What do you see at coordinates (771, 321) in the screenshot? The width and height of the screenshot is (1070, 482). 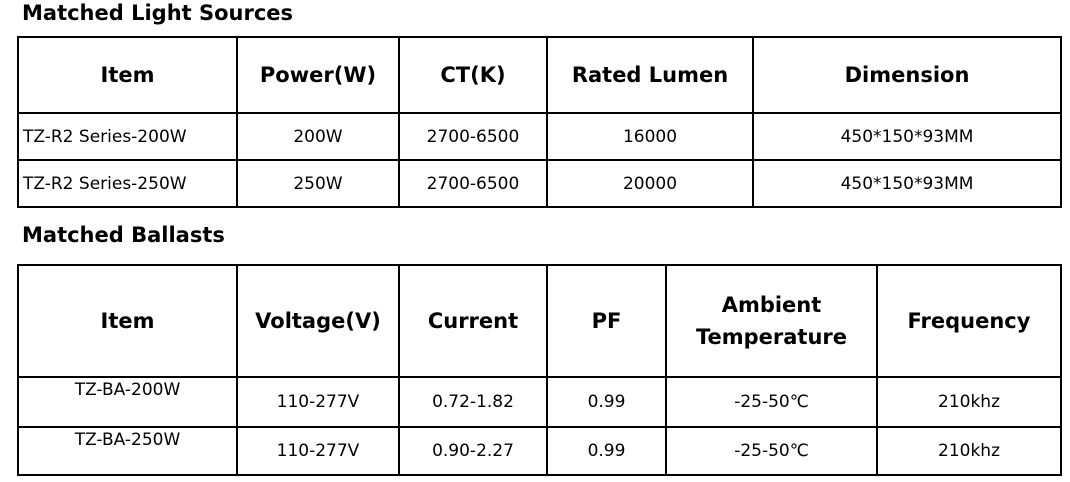 I see `header-cell: Ambient Temperature` at bounding box center [771, 321].